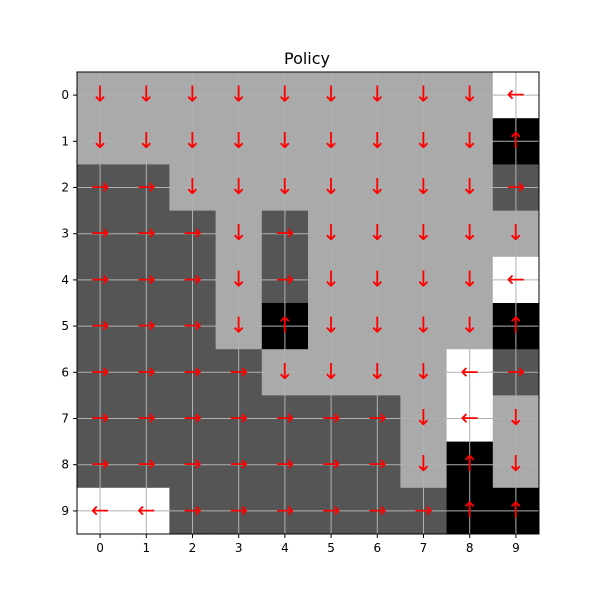  I want to click on y-axis-ticks: 0 1 2 3 4 5 6 7 8 9, so click(69, 303).